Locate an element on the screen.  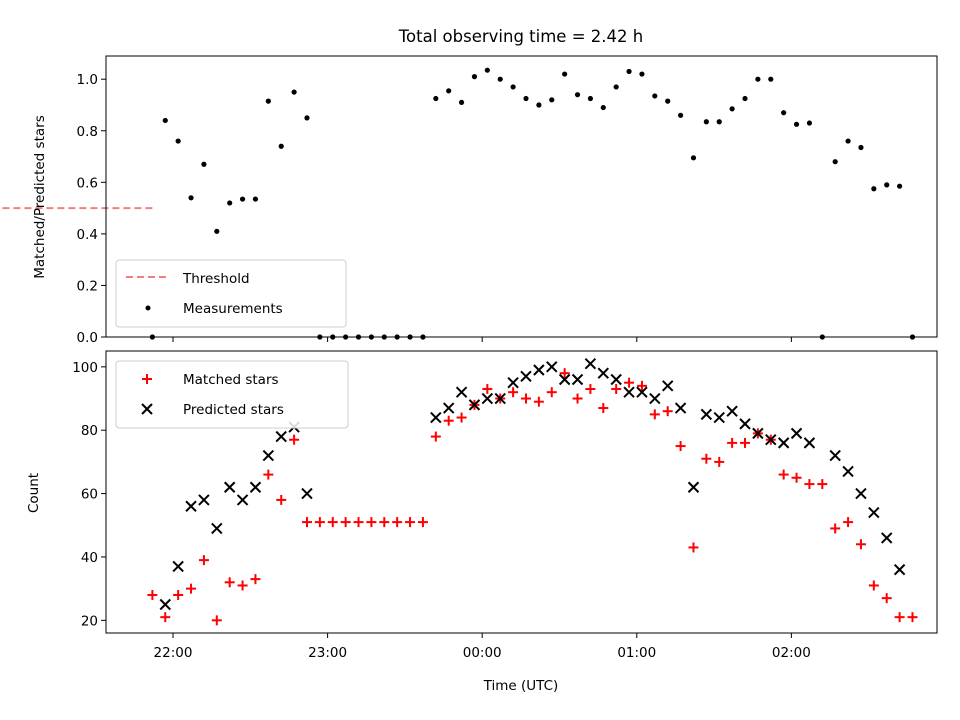
bottom-y-tick-label: 20 is located at coordinates (89, 621).